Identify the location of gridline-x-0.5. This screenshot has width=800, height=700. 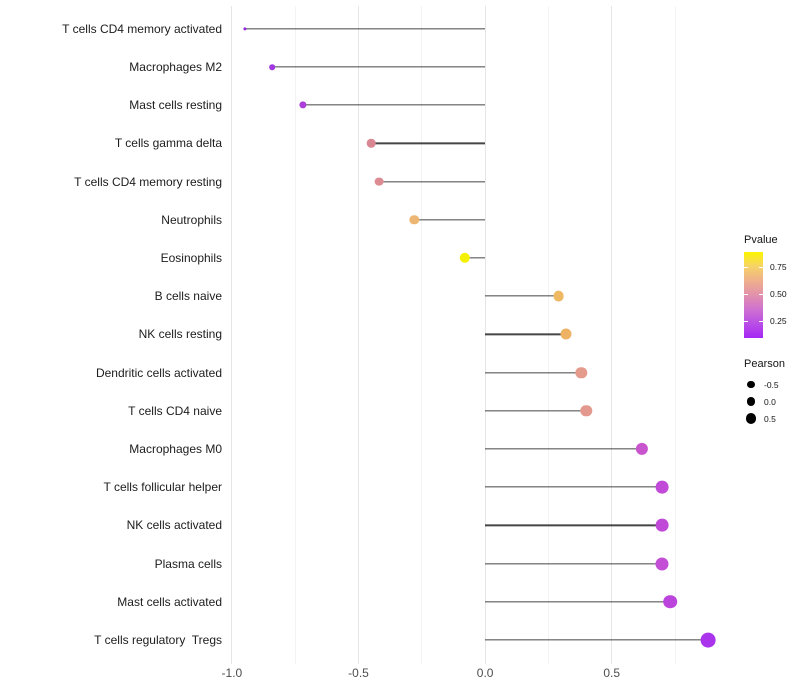
(612, 335).